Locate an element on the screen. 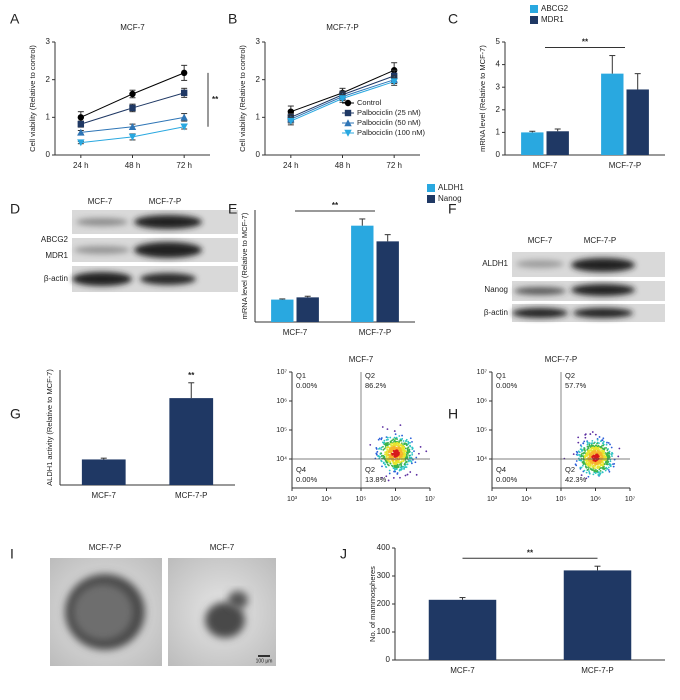  x-tick-label: 10⁷ is located at coordinates (630, 499).